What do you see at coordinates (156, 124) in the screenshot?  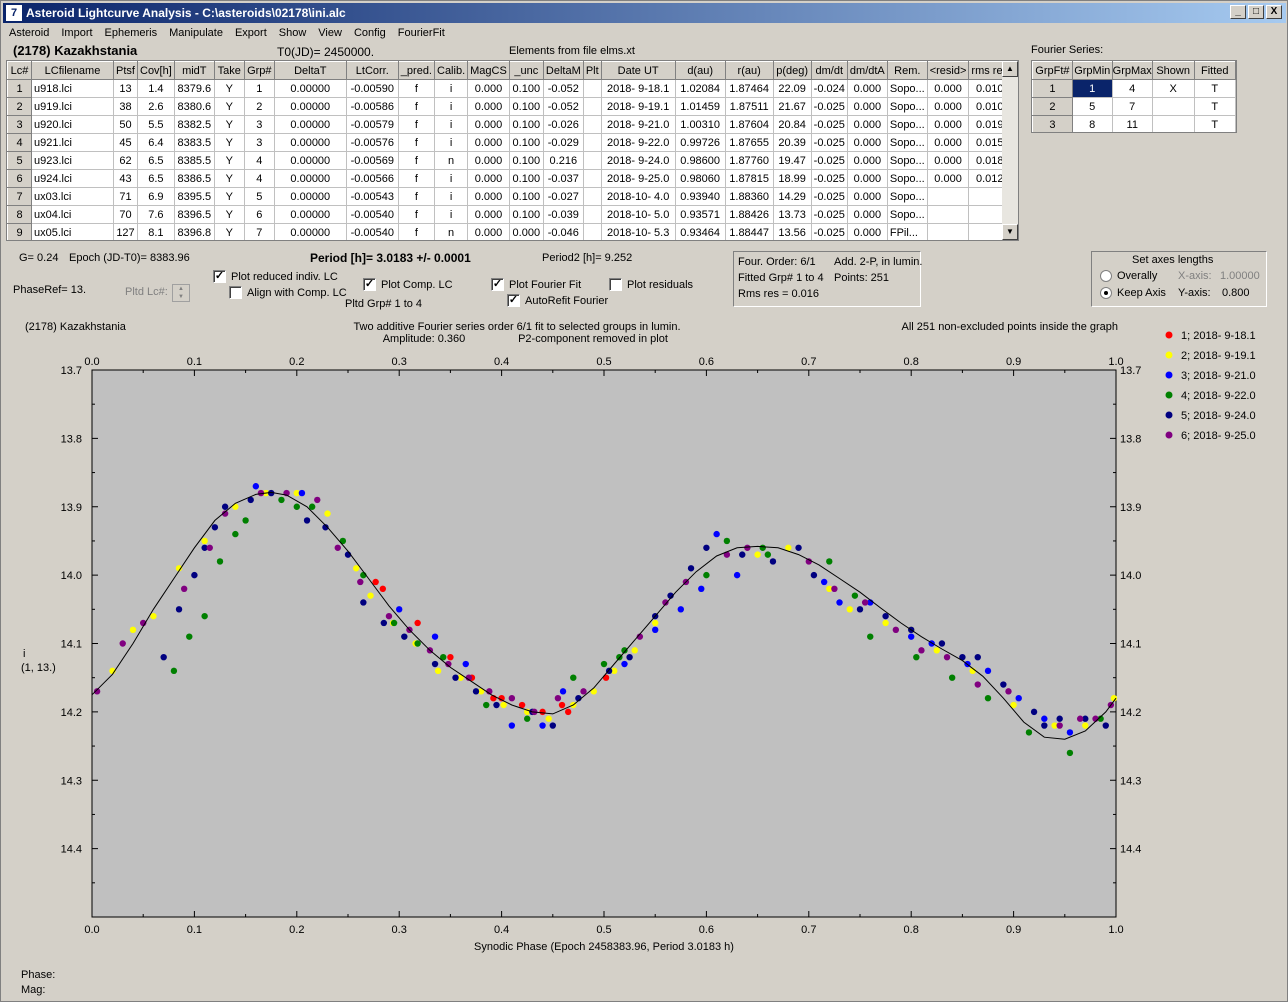 I see `table-cell: 5.5` at bounding box center [156, 124].